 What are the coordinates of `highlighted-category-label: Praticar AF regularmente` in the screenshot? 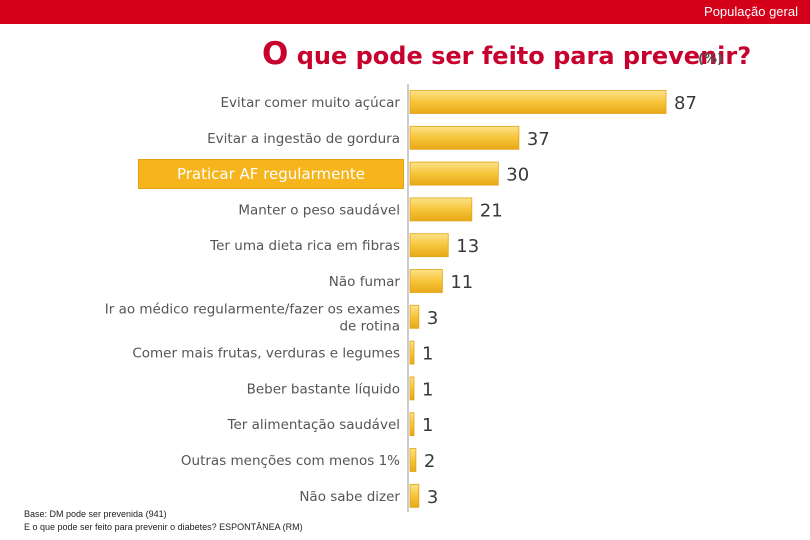 It's located at (271, 174).